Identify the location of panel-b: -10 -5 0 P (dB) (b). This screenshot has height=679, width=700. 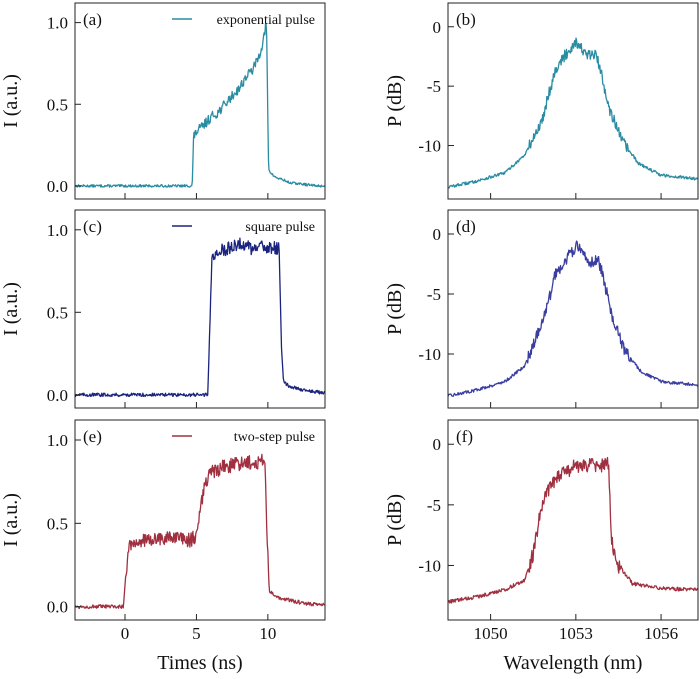
(541, 101).